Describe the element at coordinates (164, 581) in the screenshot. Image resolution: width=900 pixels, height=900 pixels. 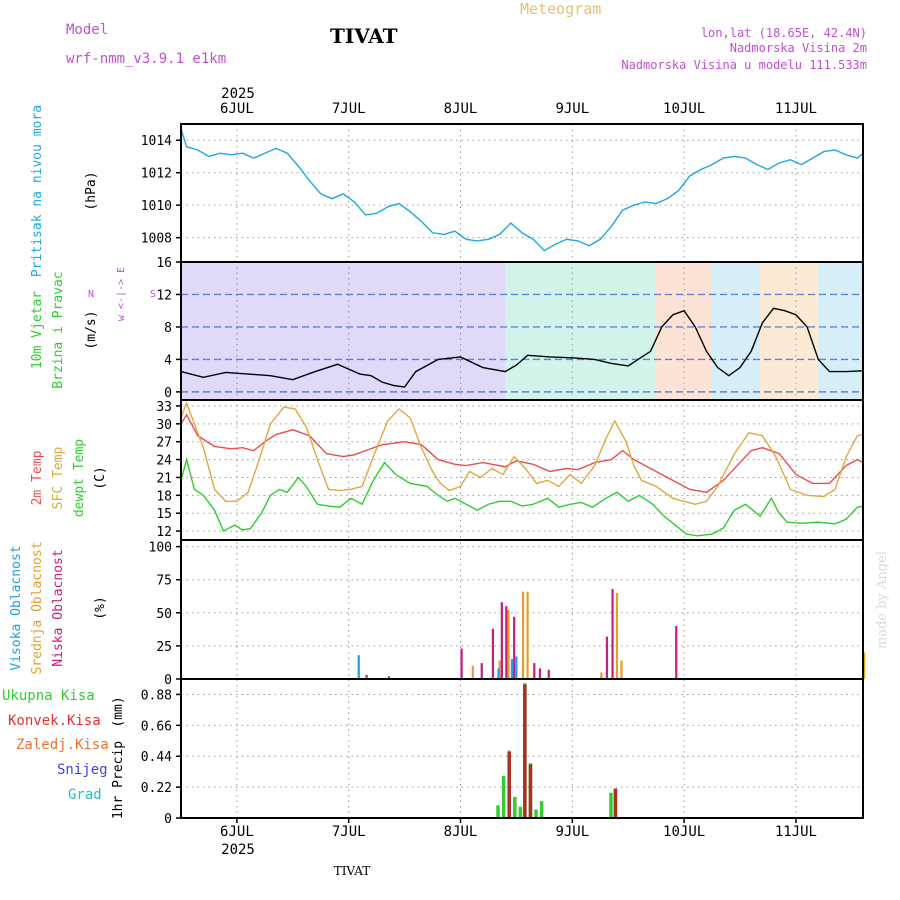
I see `cloud-ytick-label: 75` at that location.